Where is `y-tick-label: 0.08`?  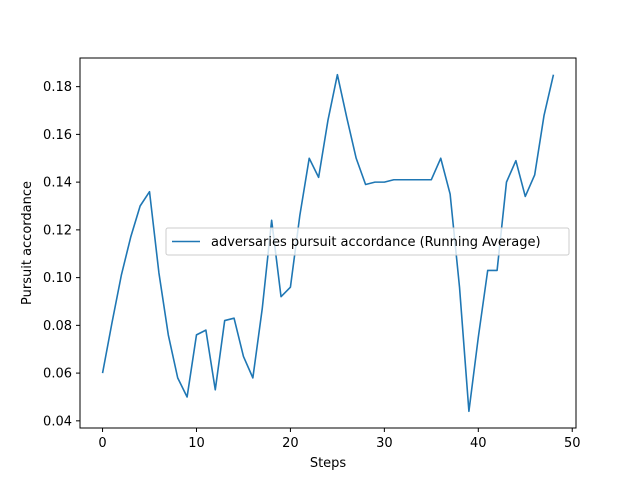 y-tick-label: 0.08 is located at coordinates (57, 326).